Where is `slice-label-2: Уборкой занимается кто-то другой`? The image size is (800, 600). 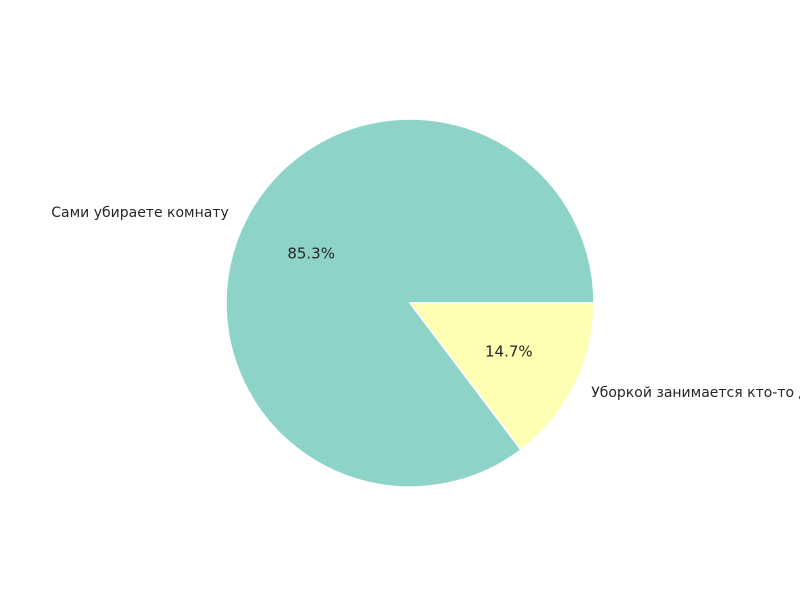
slice-label-2: Уборкой занимается кто-то другой is located at coordinates (695, 393).